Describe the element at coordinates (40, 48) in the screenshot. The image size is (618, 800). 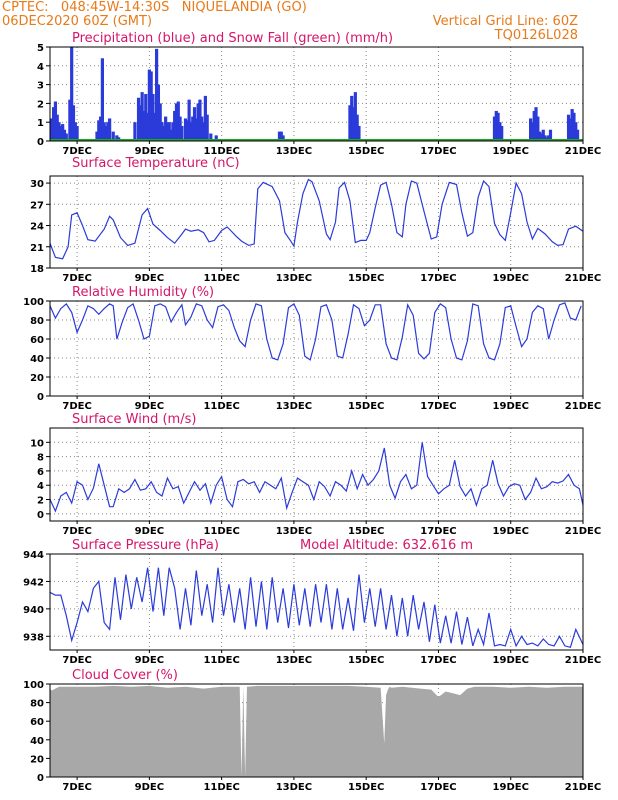
I see `y-tick-label: 5` at that location.